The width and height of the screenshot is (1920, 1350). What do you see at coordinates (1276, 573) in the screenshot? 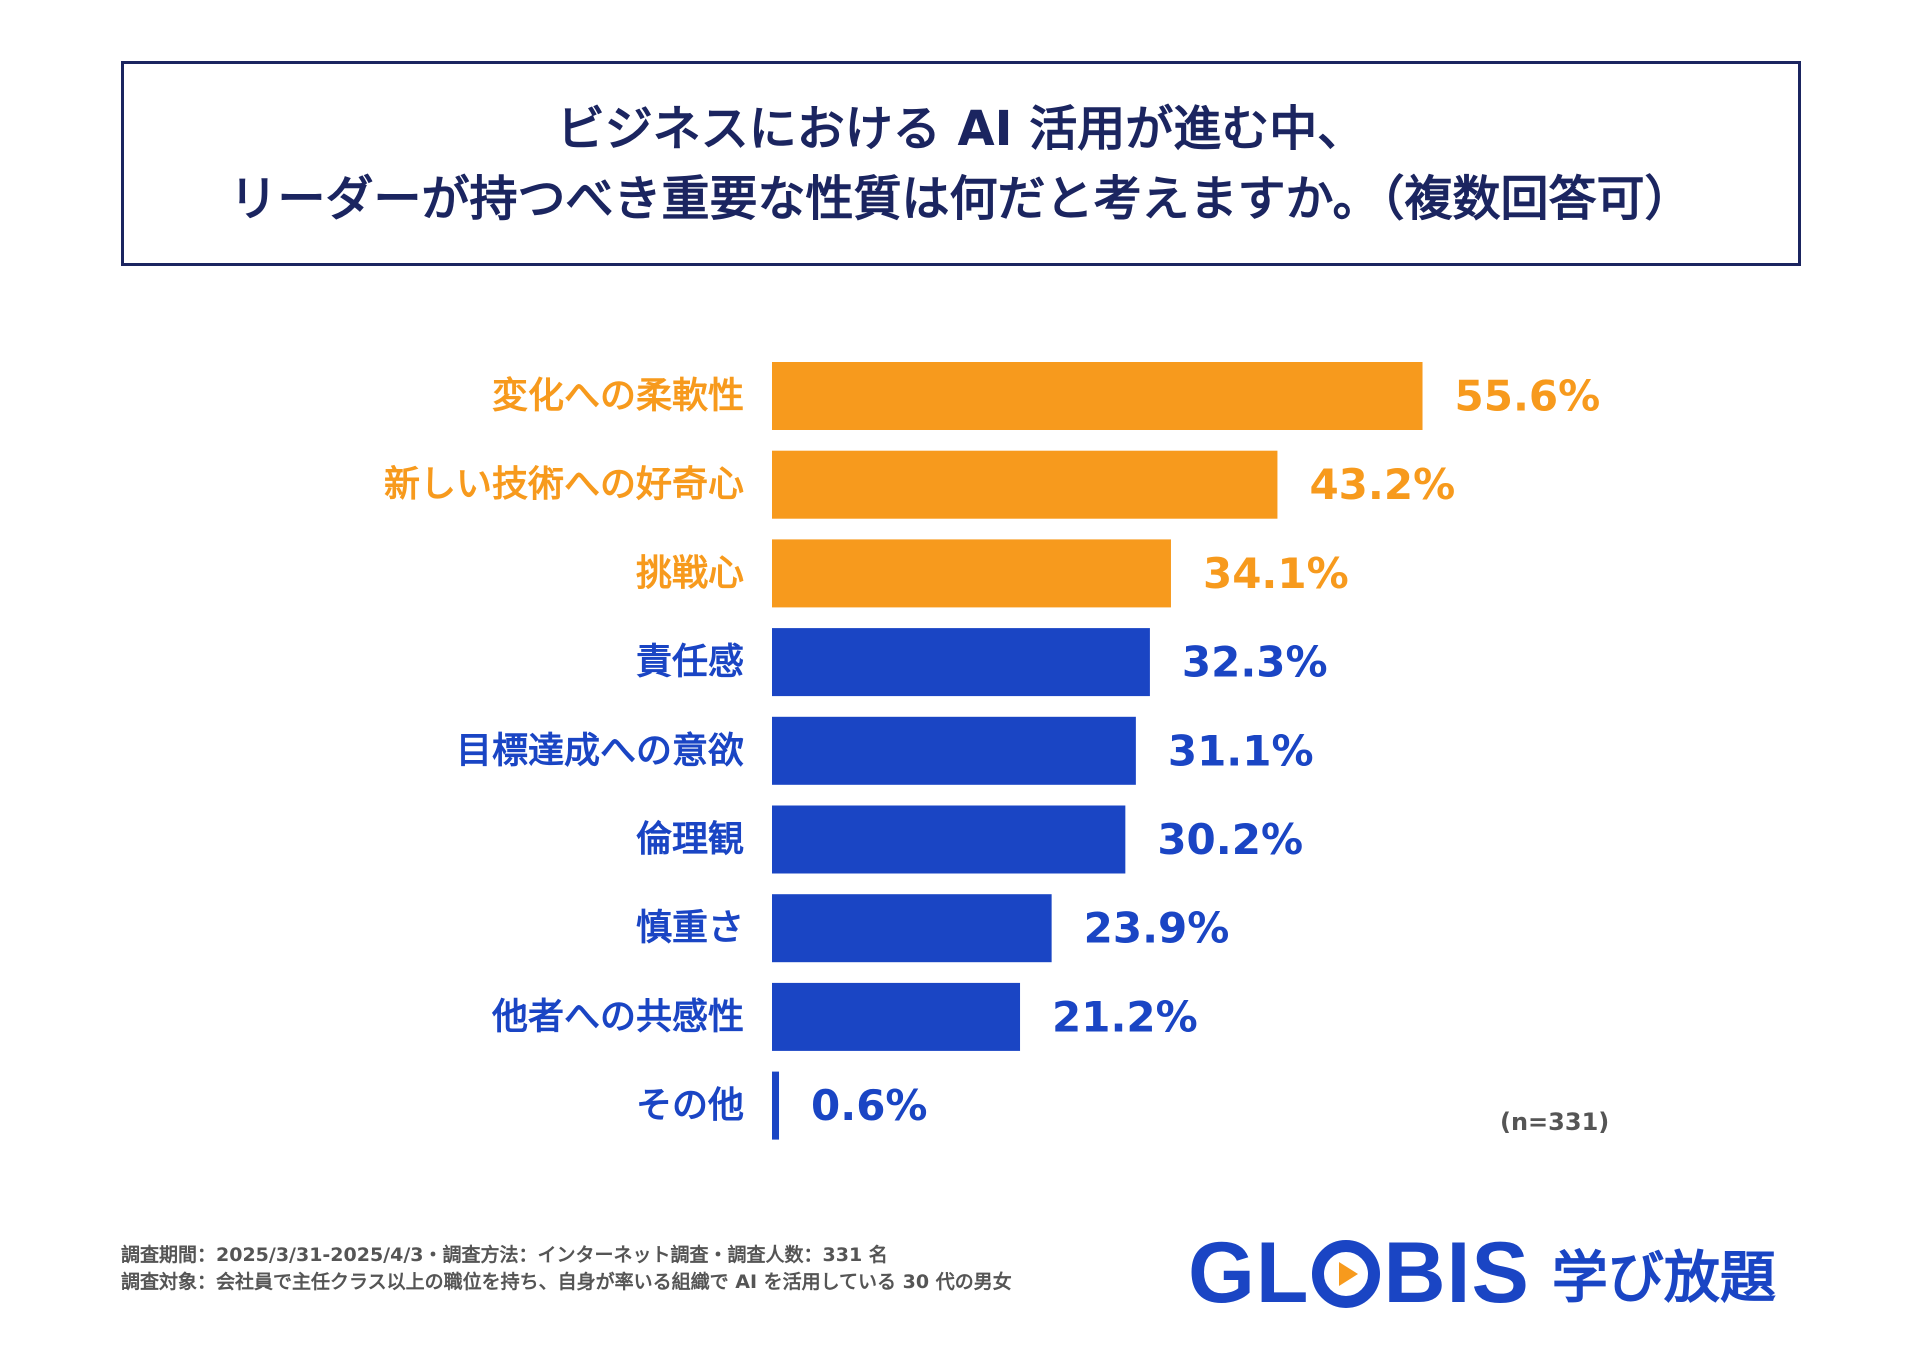
I see `value-label: 34.1%` at bounding box center [1276, 573].